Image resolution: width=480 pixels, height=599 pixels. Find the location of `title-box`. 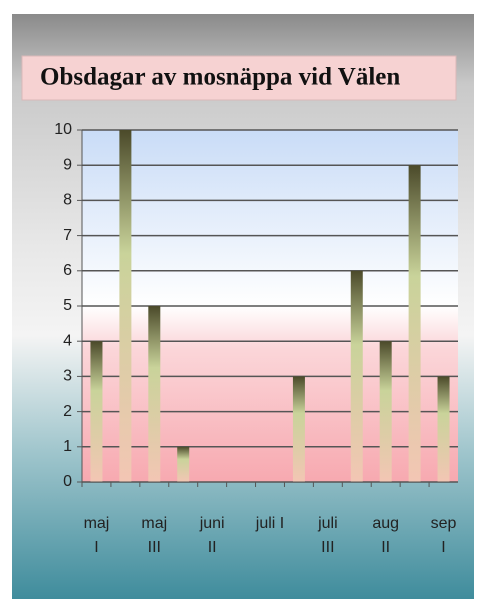

title-box is located at coordinates (239, 78).